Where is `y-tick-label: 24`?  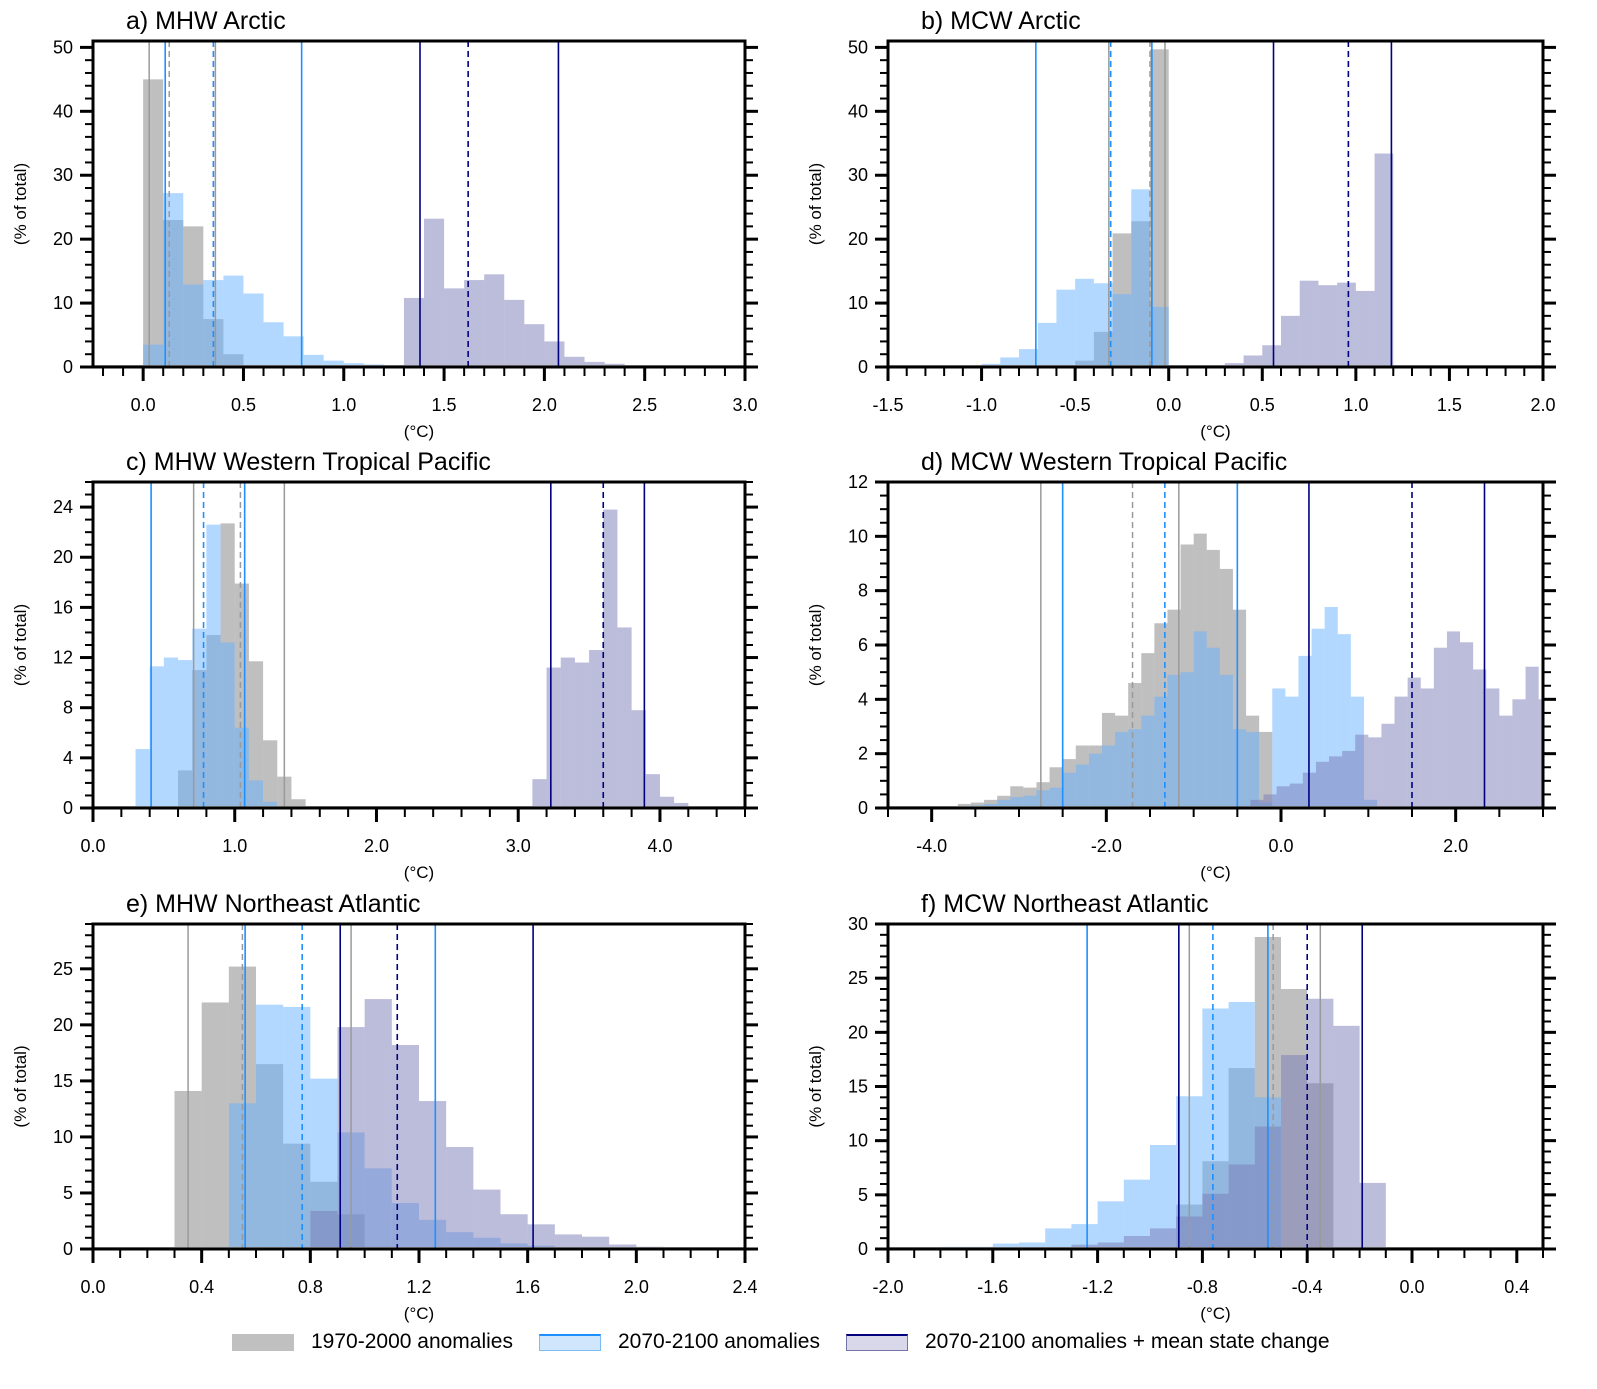 y-tick-label: 24 is located at coordinates (63, 507).